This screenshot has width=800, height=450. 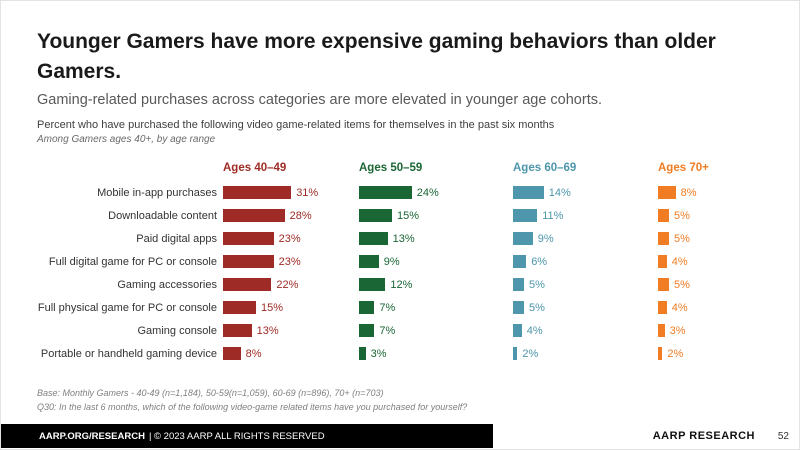 I want to click on category-label: Downloadable content, so click(x=162, y=215).